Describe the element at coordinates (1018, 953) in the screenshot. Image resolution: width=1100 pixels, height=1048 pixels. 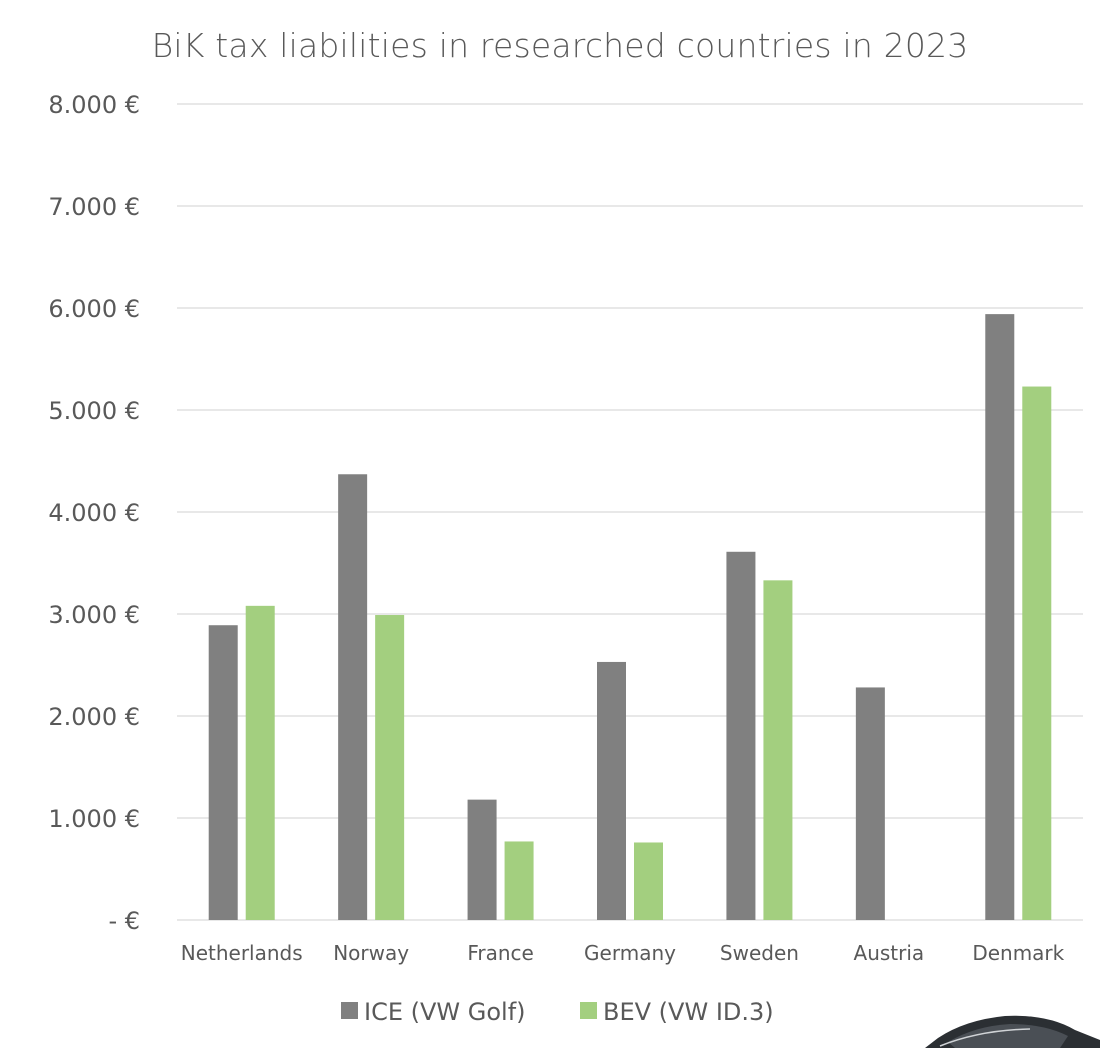
I see `x-category-label: Denmark` at that location.